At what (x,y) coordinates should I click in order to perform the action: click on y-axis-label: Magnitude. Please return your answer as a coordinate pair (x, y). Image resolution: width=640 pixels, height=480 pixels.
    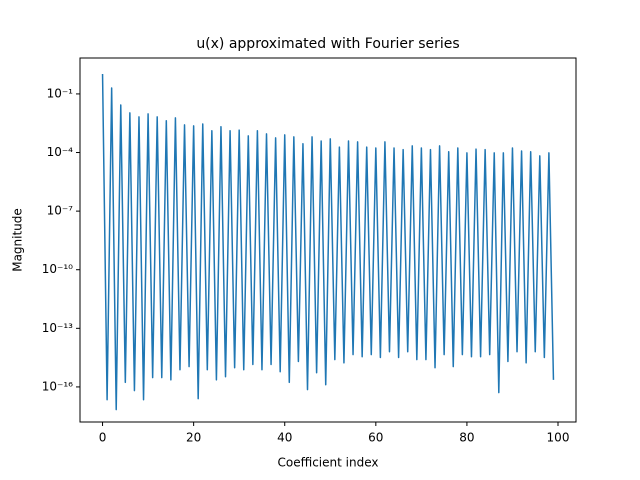
    Looking at the image, I should click on (18, 240).